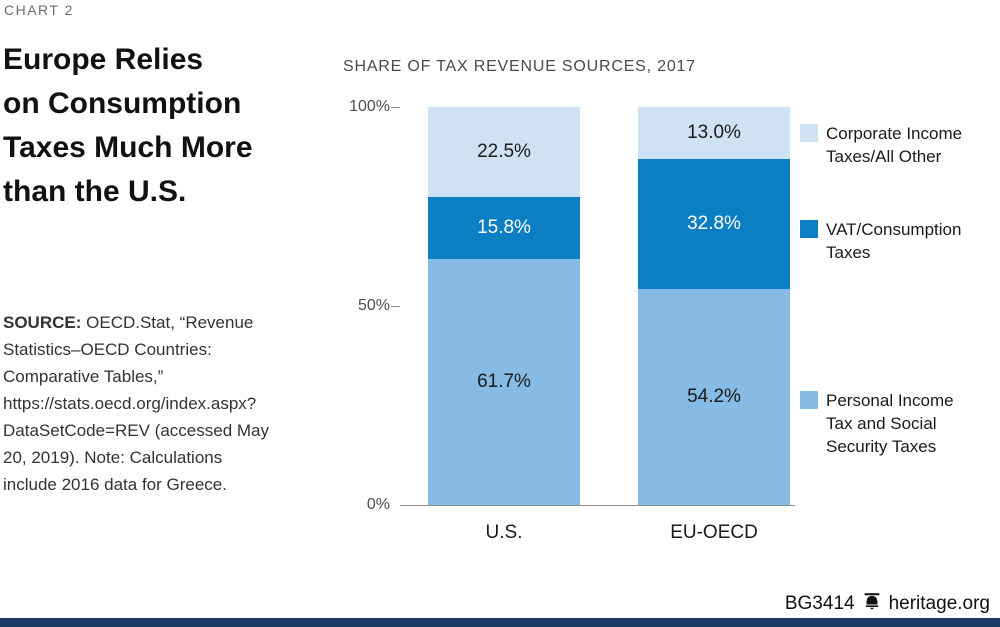  What do you see at coordinates (714, 133) in the screenshot?
I see `bar-segment: 13.0%` at bounding box center [714, 133].